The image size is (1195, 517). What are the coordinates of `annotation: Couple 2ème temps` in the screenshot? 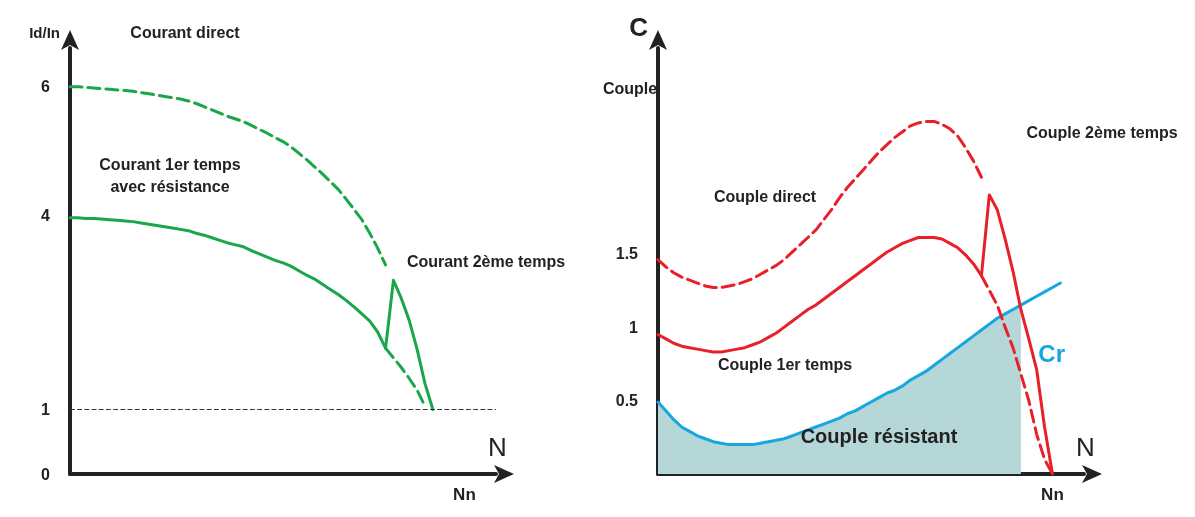 It's located at (1102, 132).